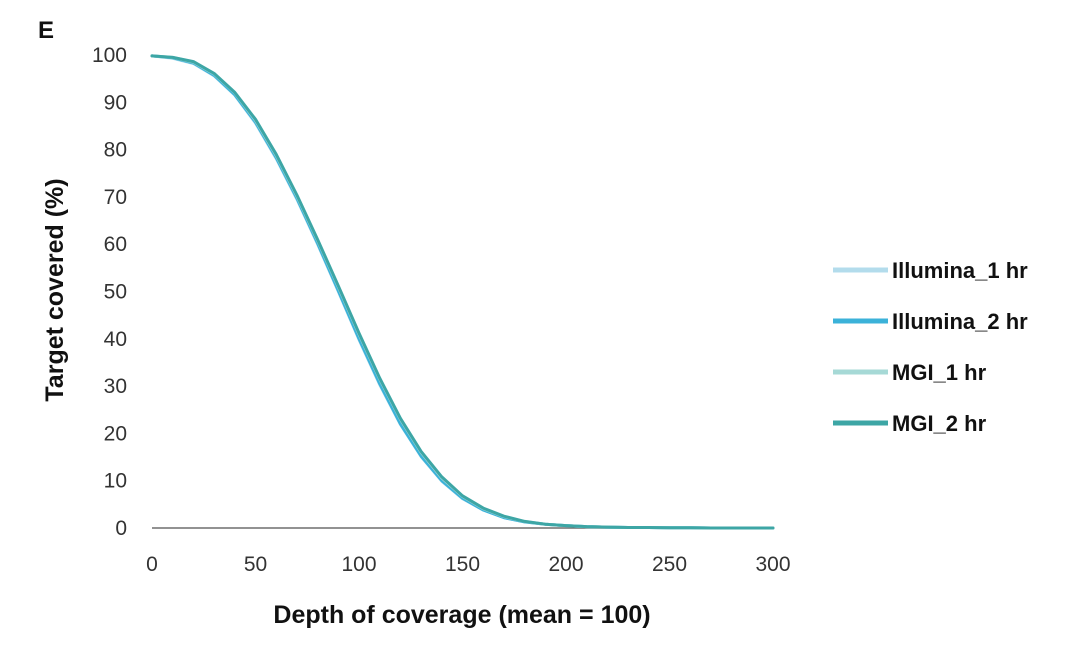 The height and width of the screenshot is (656, 1080). Describe the element at coordinates (358, 564) in the screenshot. I see `x-tick-label: 100` at that location.